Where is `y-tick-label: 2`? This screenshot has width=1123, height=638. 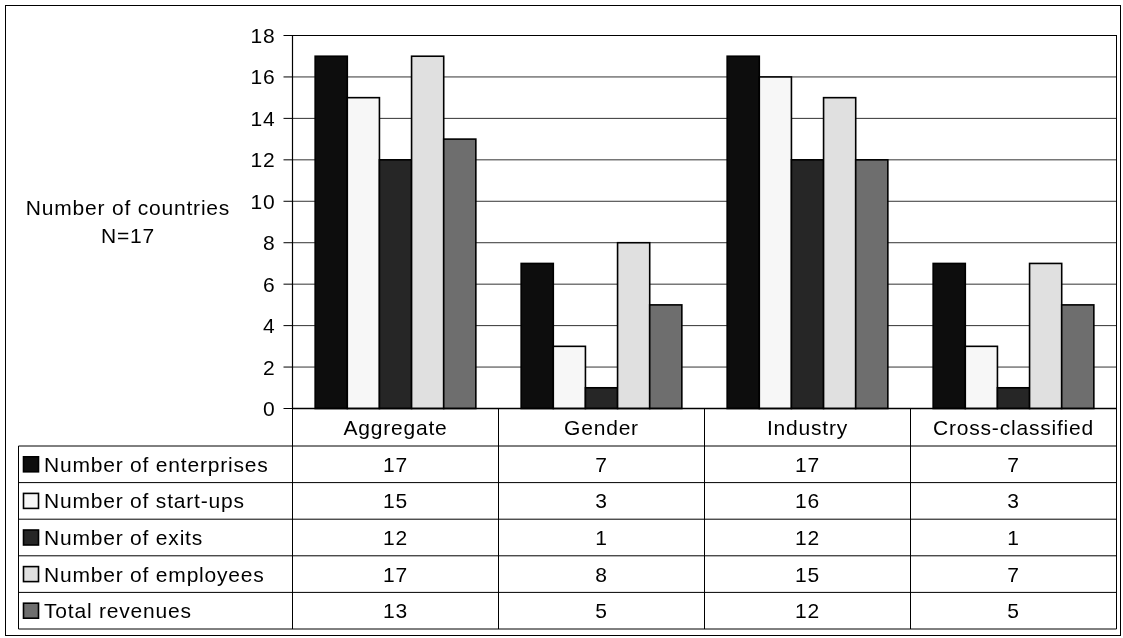
y-tick-label: 2 is located at coordinates (269, 367).